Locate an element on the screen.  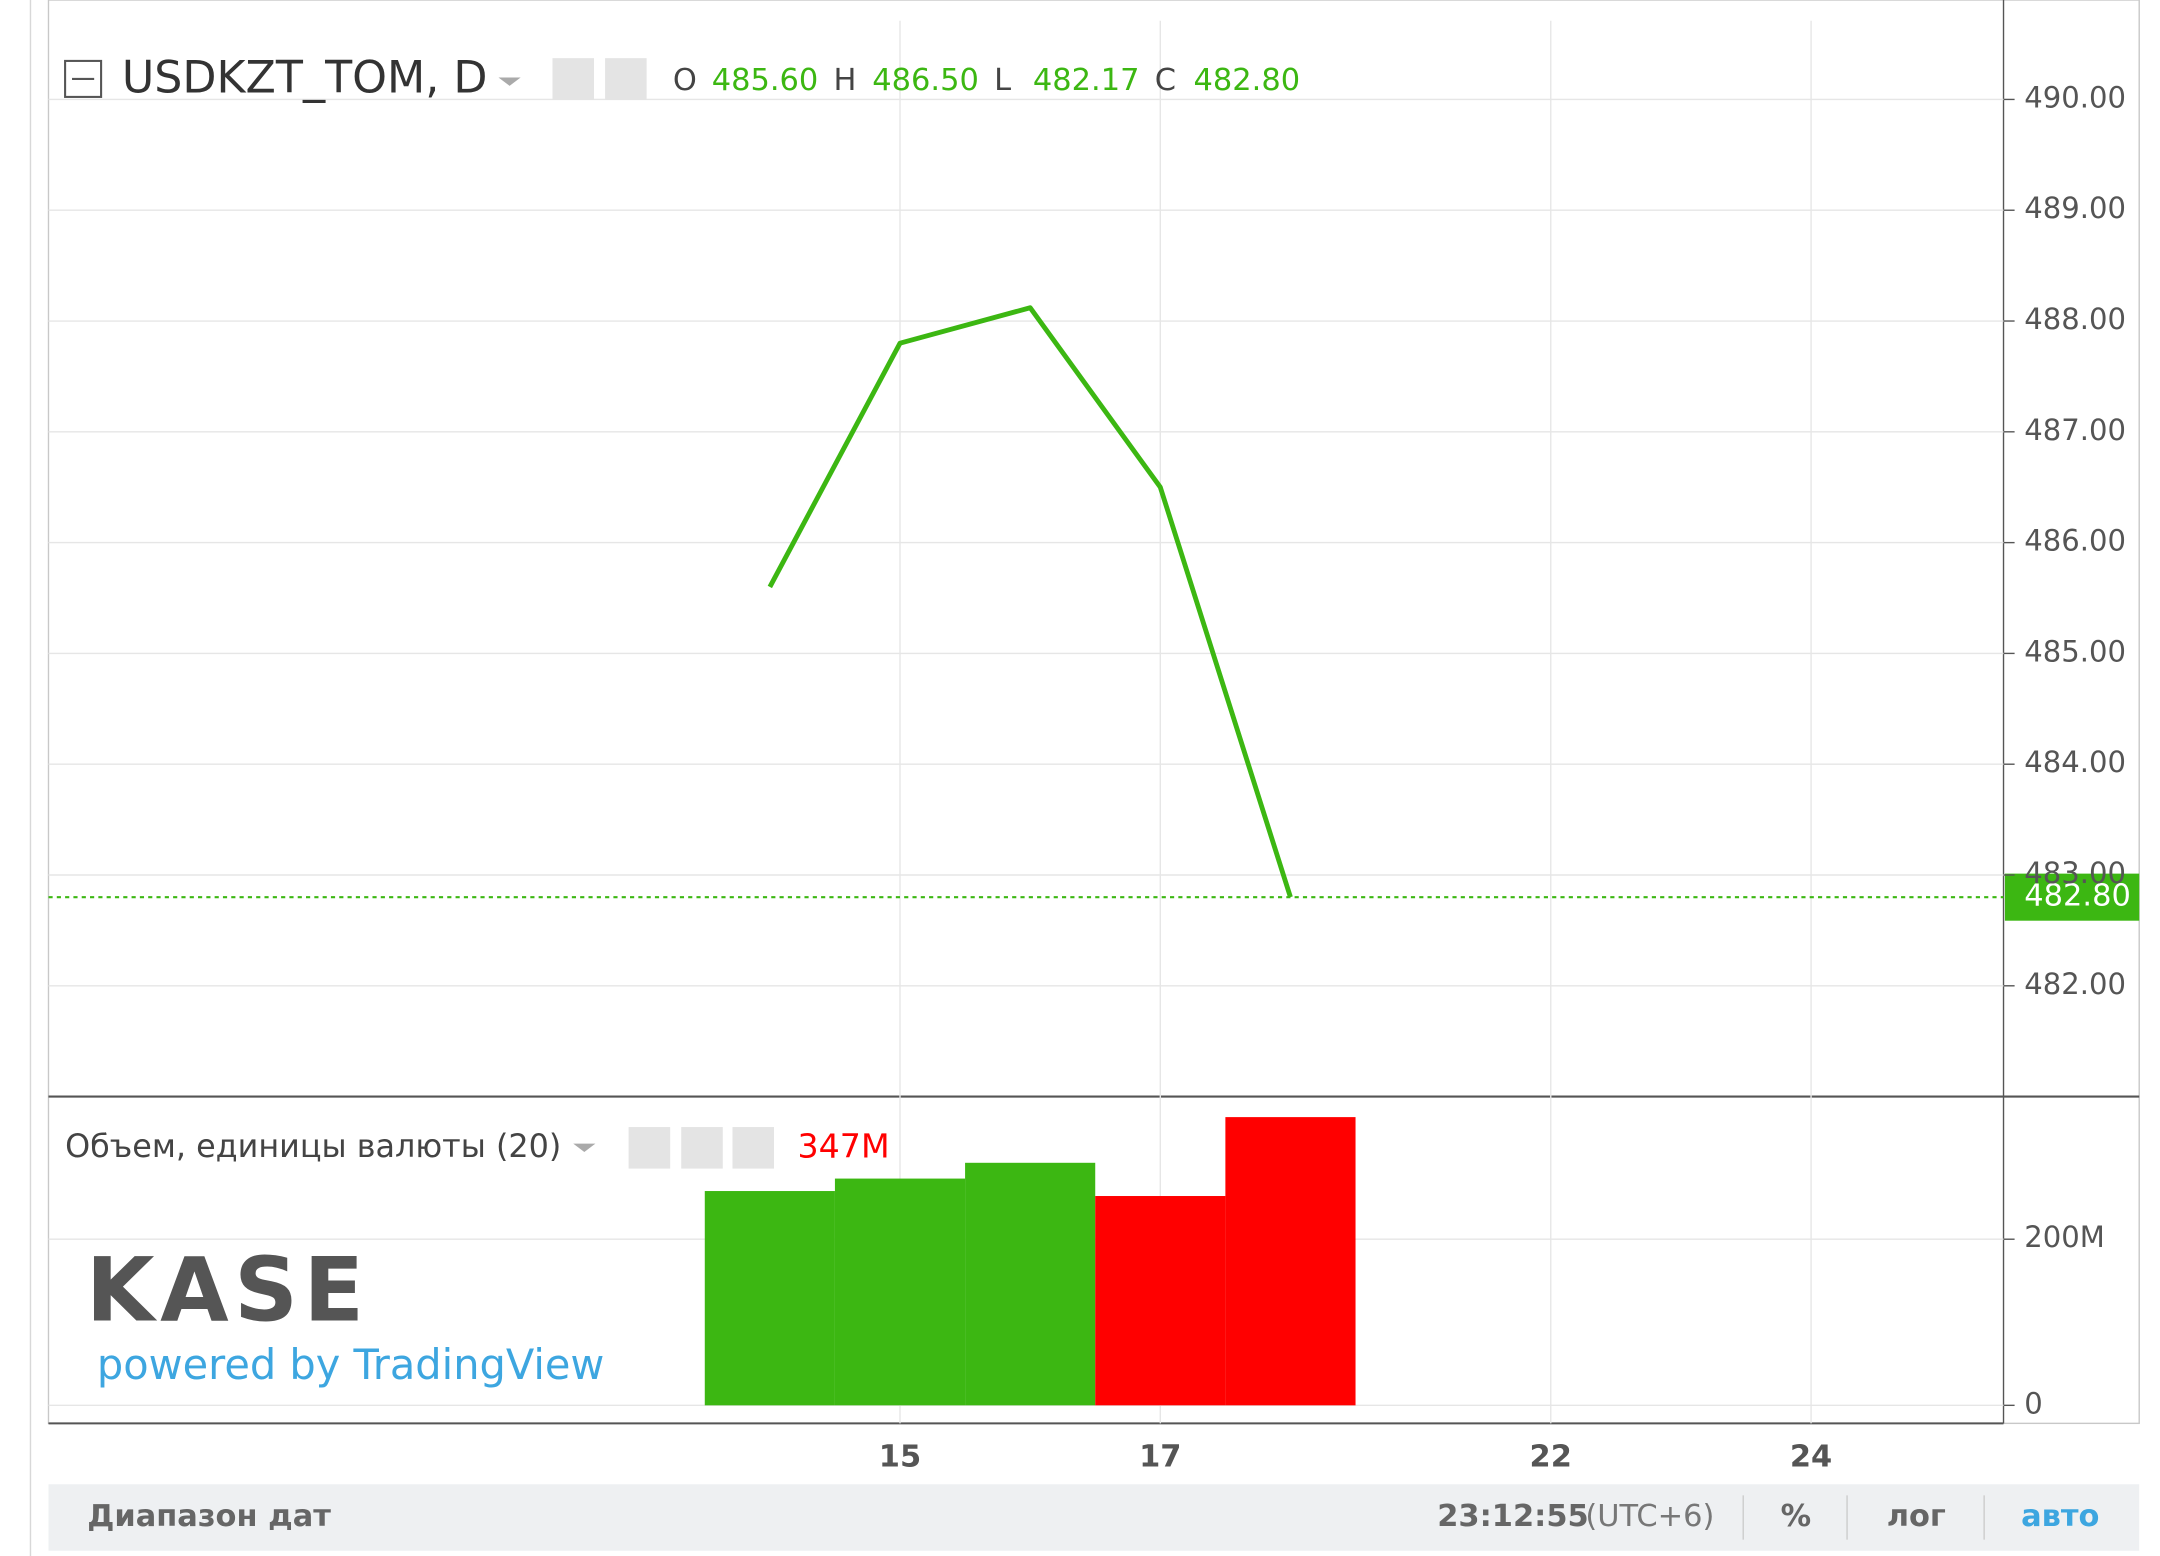
x-tick-label: 15 is located at coordinates (900, 1456).